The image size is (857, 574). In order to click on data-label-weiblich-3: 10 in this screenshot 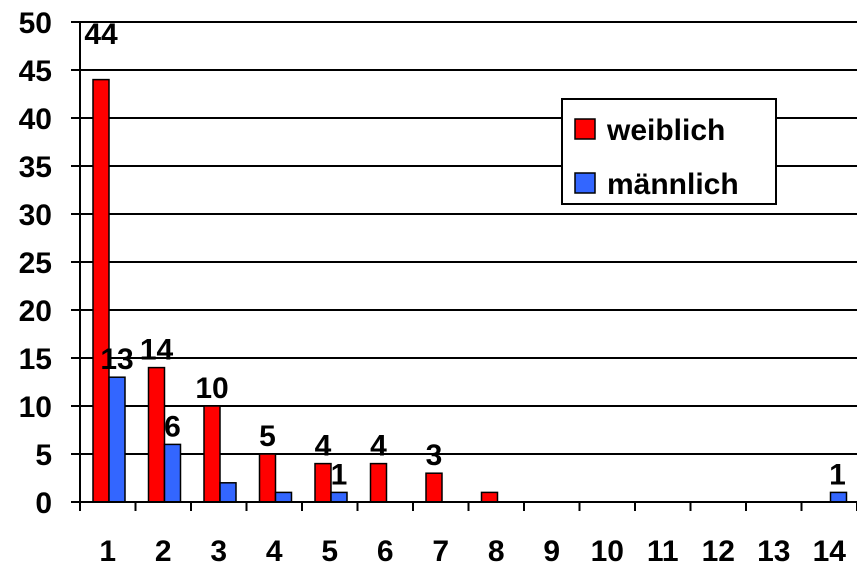, I will do `click(211, 388)`.